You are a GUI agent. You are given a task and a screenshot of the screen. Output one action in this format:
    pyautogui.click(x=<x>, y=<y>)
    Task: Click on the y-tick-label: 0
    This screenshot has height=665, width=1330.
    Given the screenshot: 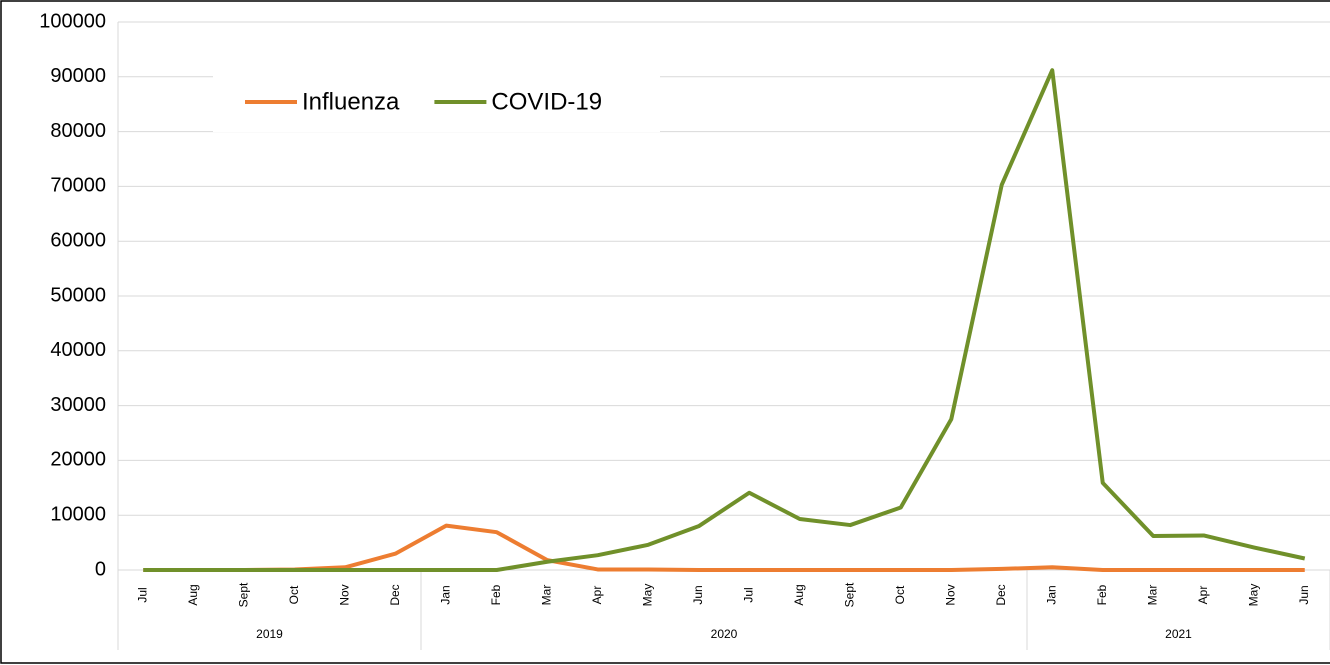 What is the action you would take?
    pyautogui.click(x=100, y=569)
    